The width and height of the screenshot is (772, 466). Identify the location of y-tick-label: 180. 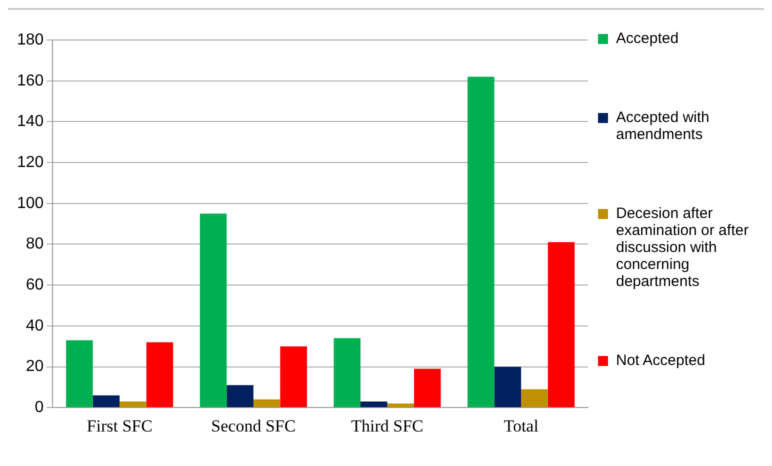
(30, 39).